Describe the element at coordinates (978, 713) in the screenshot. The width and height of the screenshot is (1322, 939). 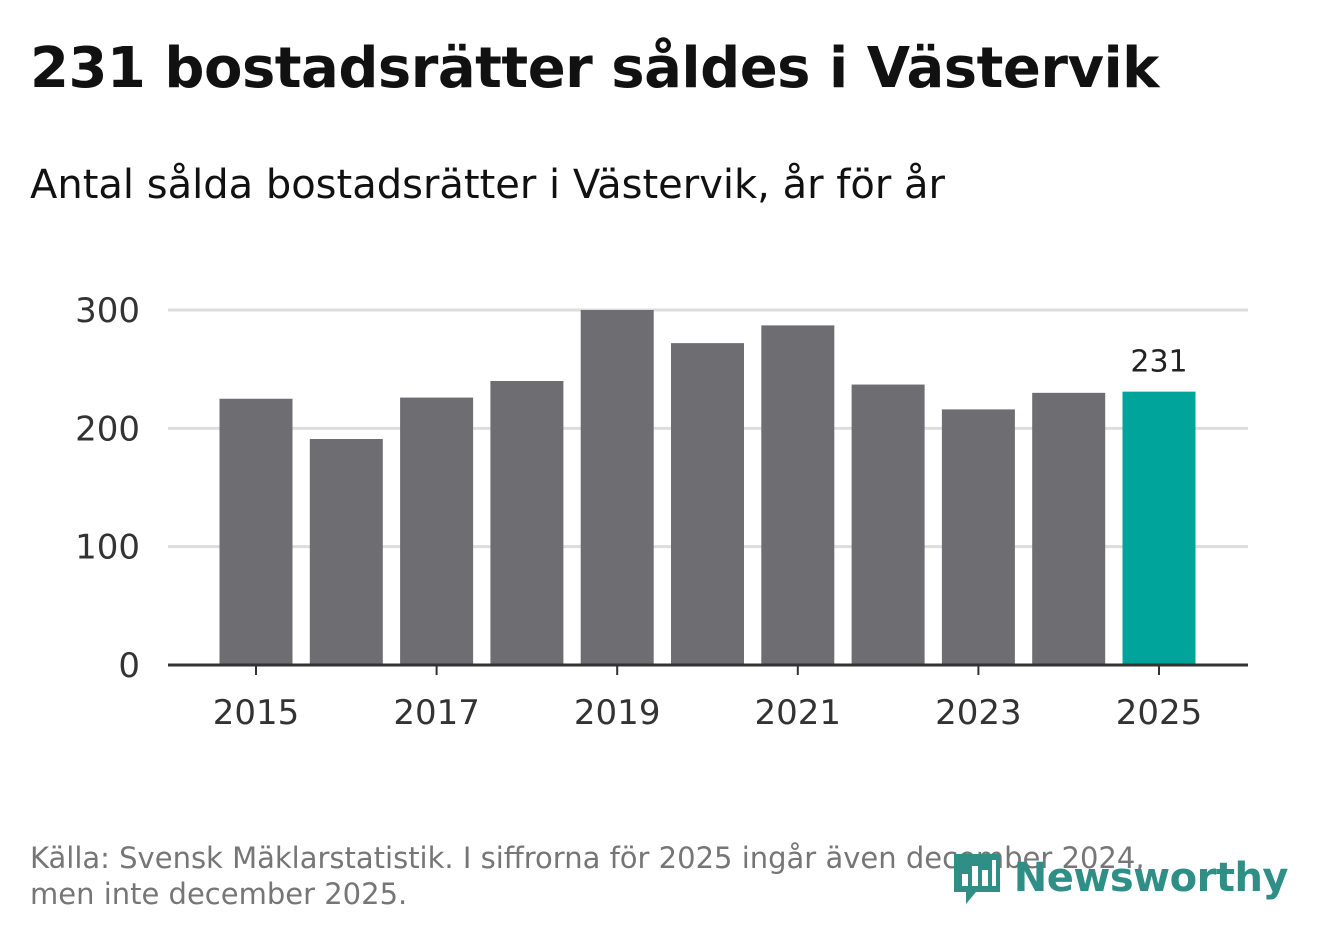
I see `x-tick-label-2023: 2023` at that location.